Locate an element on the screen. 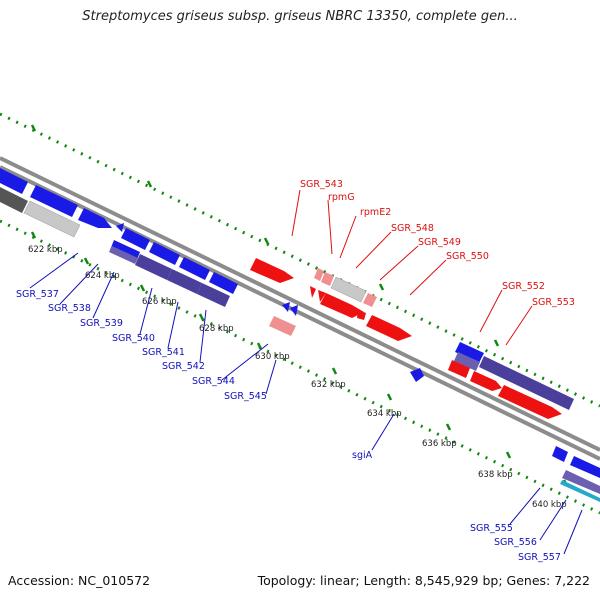 This screenshot has height=600, width=600. kbp-label: 628 kbp is located at coordinates (216, 329).